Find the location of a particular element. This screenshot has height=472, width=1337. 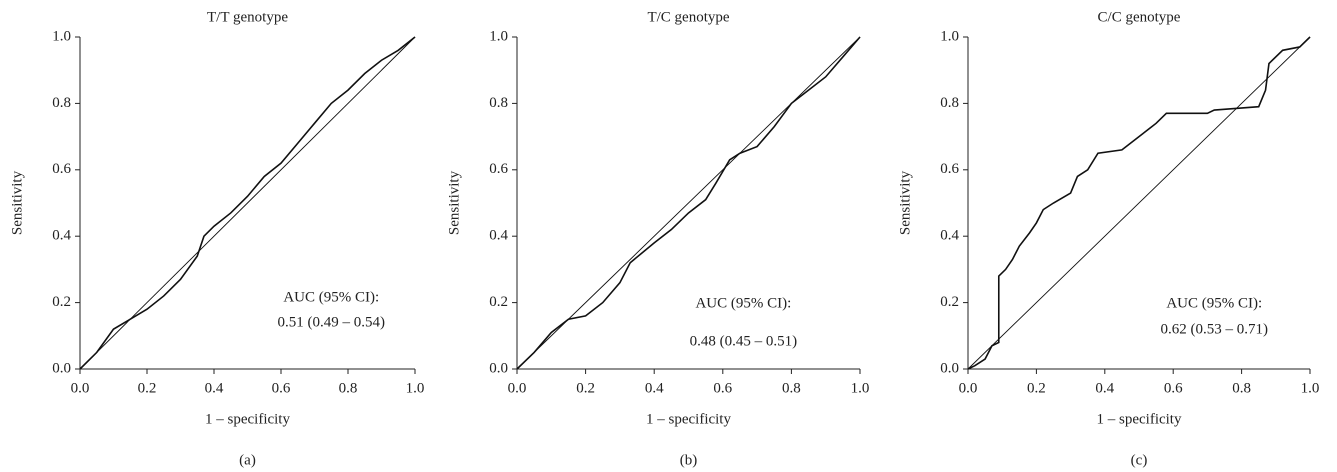

chart-title: T/T genotype is located at coordinates (247, 17).